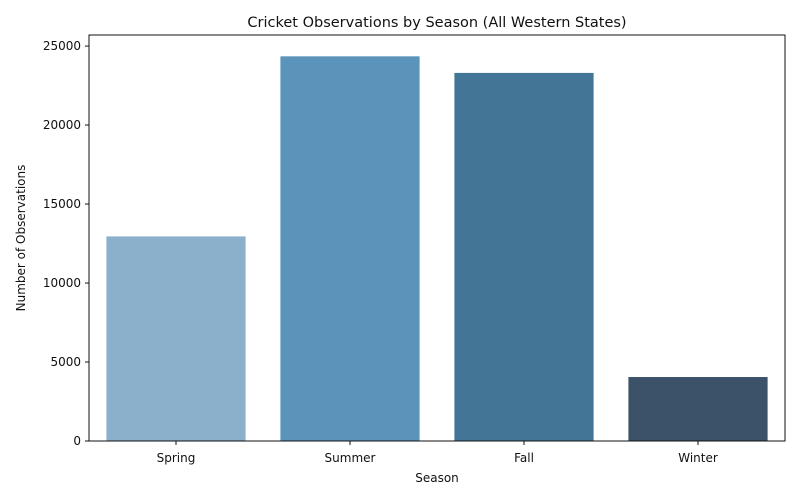 This screenshot has width=800, height=500. What do you see at coordinates (62, 283) in the screenshot?
I see `y-tick-label: 10000` at bounding box center [62, 283].